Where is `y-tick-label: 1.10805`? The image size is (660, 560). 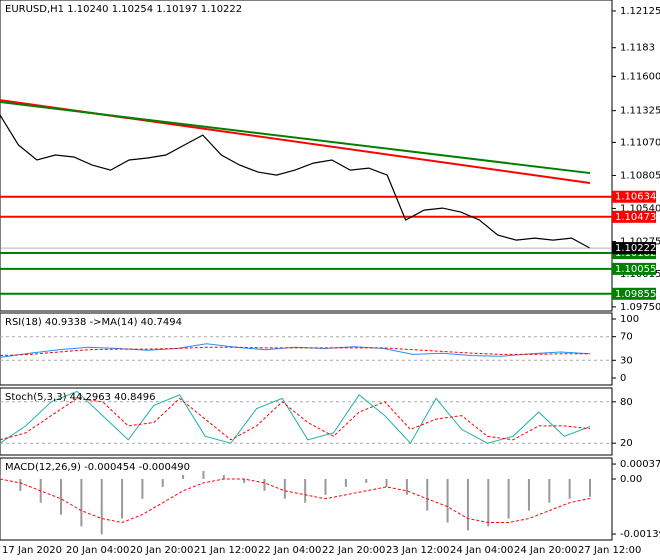
y-tick-label: 1.10805 is located at coordinates (640, 175).